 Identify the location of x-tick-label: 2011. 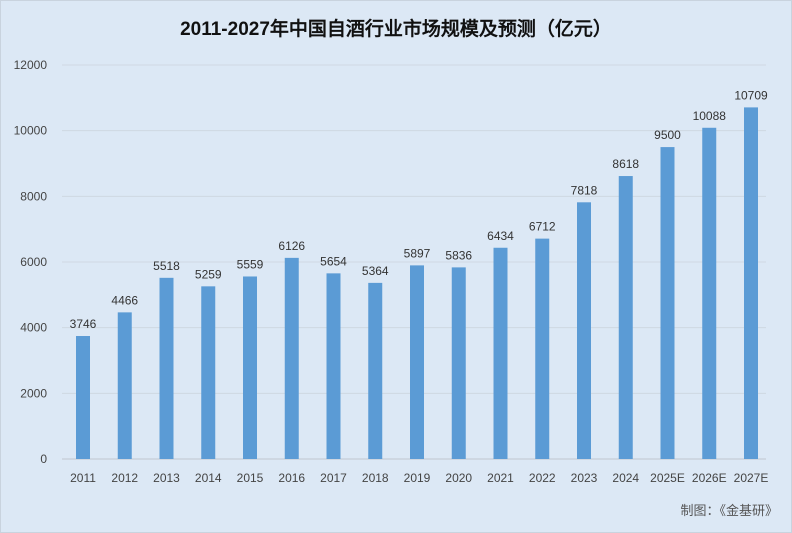
(83, 478).